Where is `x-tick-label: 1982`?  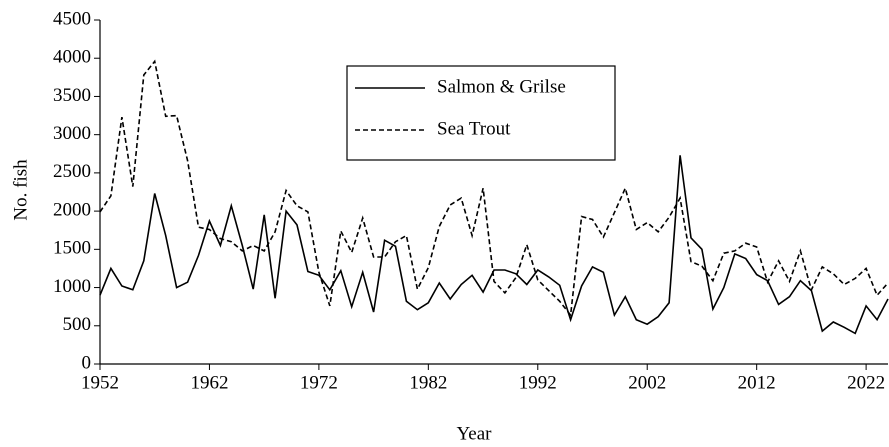 x-tick-label: 1982 is located at coordinates (428, 382).